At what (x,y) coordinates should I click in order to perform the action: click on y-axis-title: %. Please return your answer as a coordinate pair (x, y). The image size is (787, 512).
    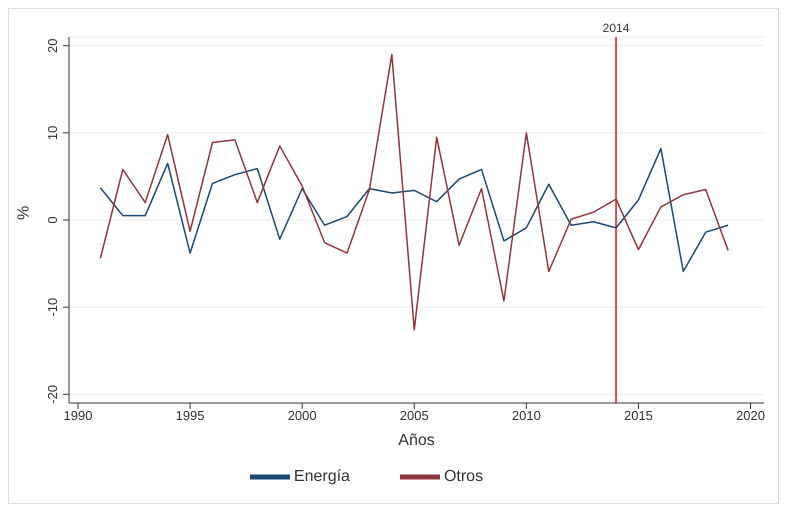
    Looking at the image, I should click on (24, 213).